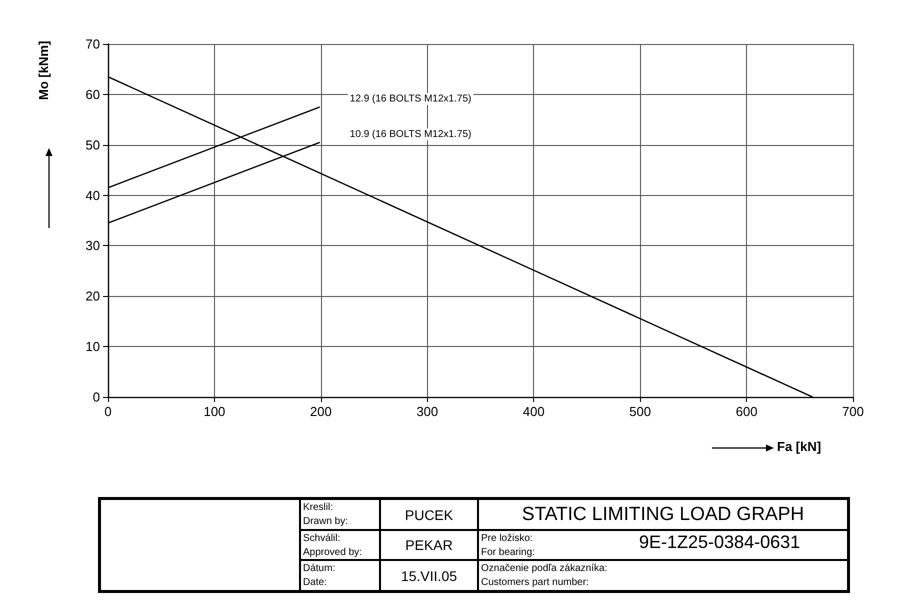 The width and height of the screenshot is (904, 616). I want to click on y-tick-label: 10, so click(93, 346).